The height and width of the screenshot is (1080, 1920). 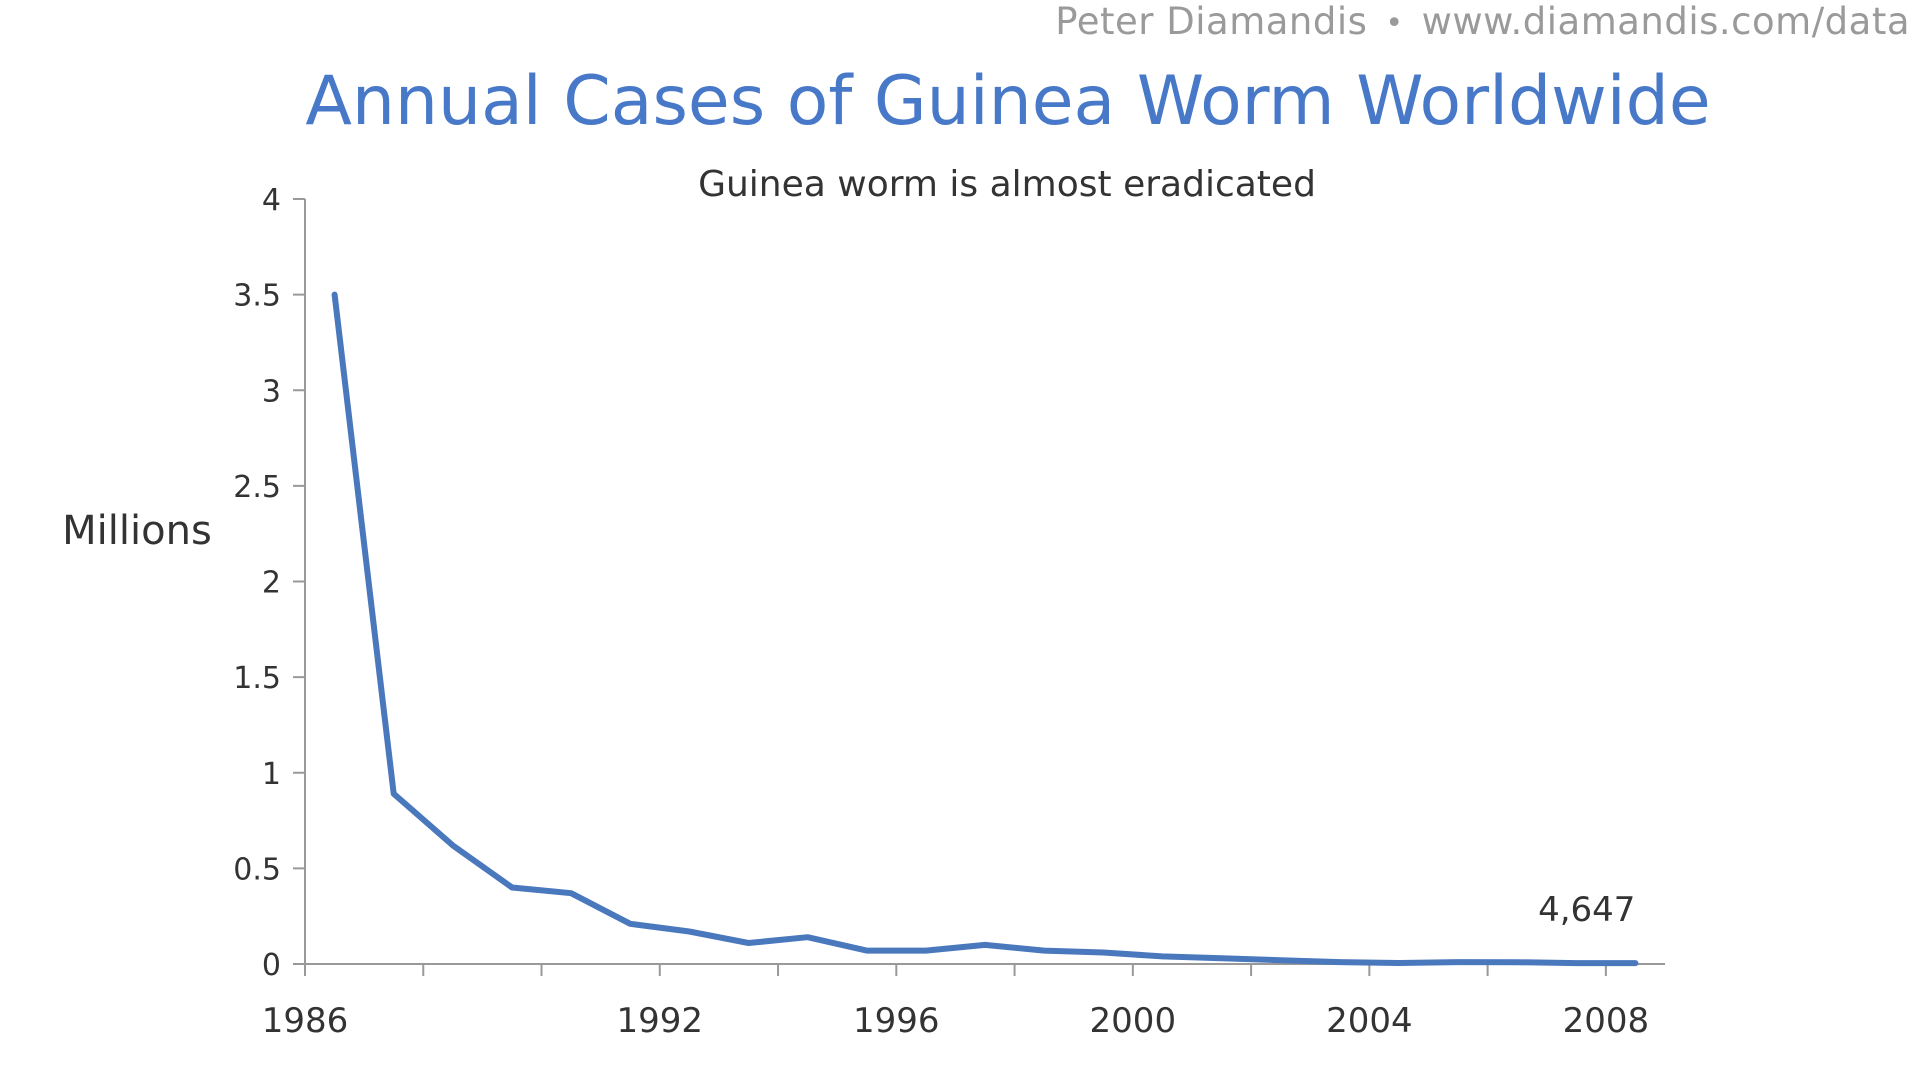 I want to click on y-tick-label: 2.5, so click(x=257, y=487).